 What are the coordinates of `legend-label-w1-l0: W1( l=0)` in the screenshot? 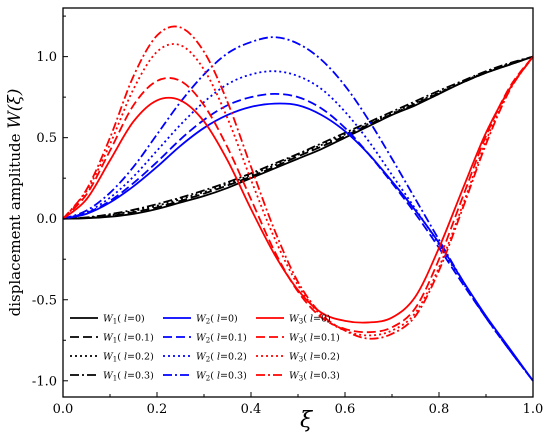 It's located at (124, 320).